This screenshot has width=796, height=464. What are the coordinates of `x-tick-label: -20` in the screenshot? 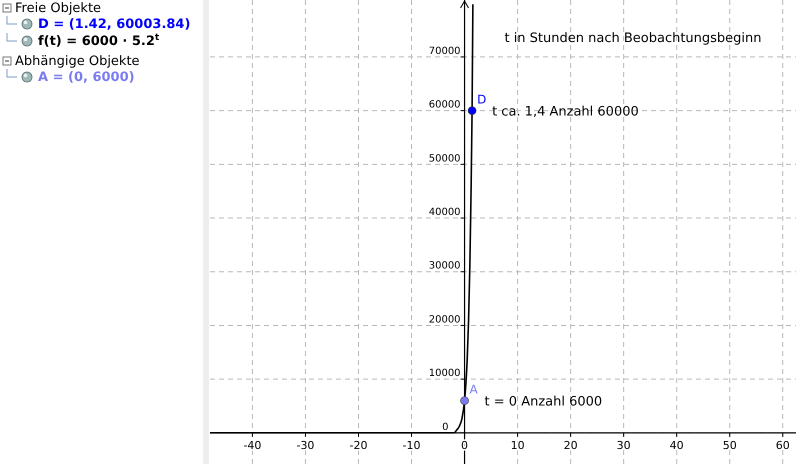 It's located at (359, 445).